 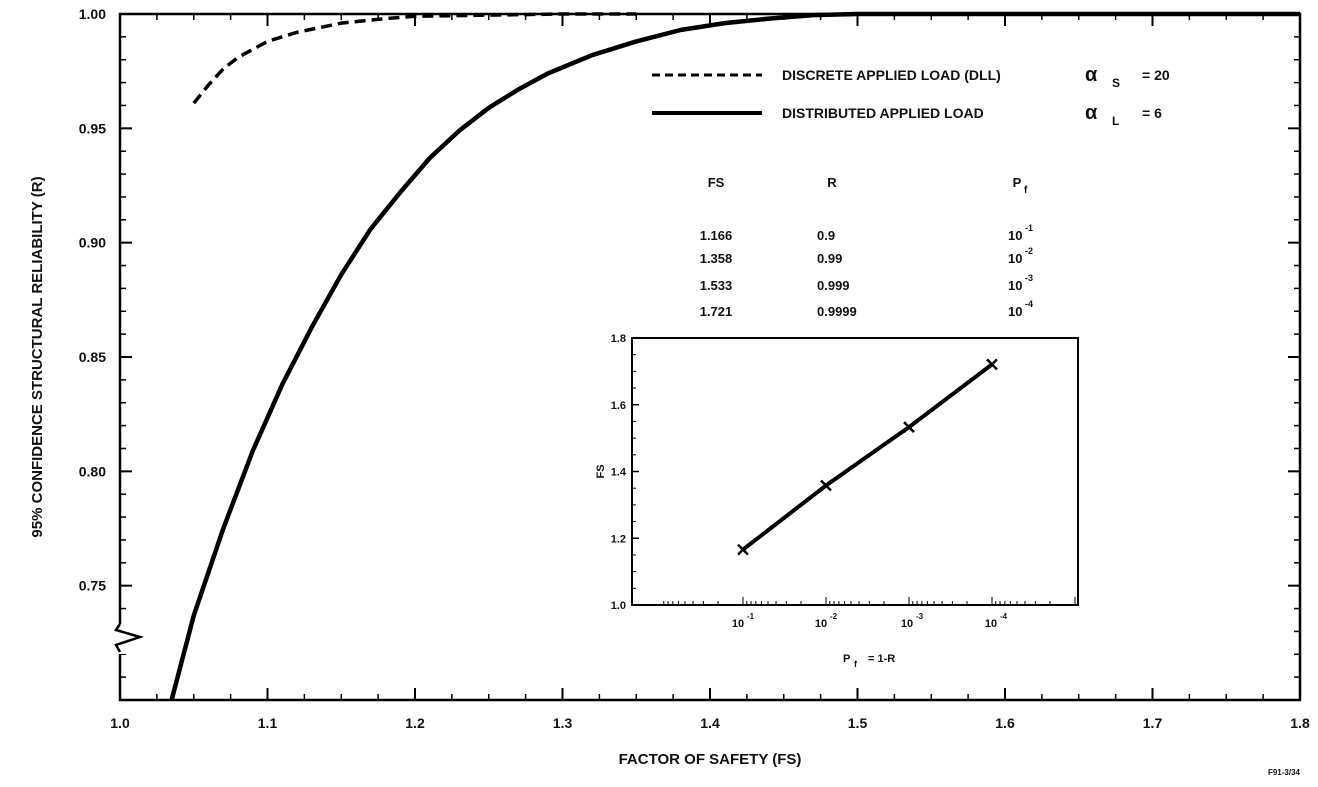 I want to click on inset-x-tick-exponent: -4, so click(x=1004, y=616).